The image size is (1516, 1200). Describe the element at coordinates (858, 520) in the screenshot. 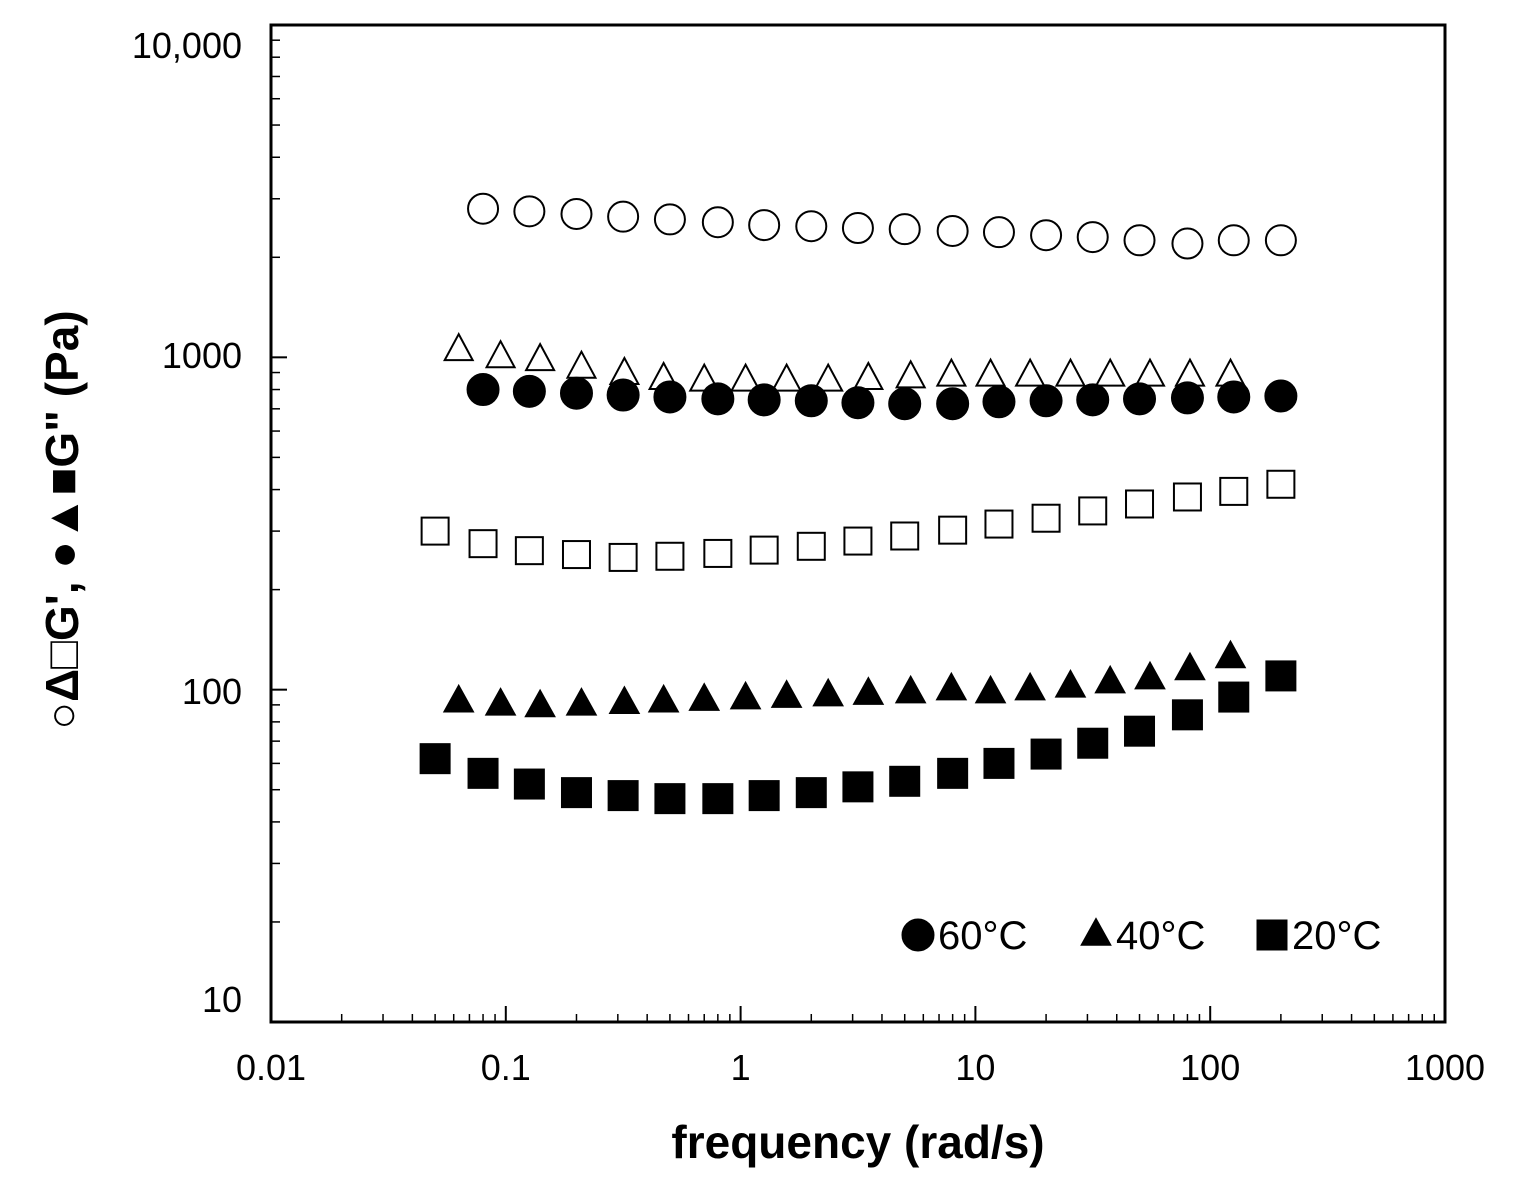

I see `series-square-open` at that location.